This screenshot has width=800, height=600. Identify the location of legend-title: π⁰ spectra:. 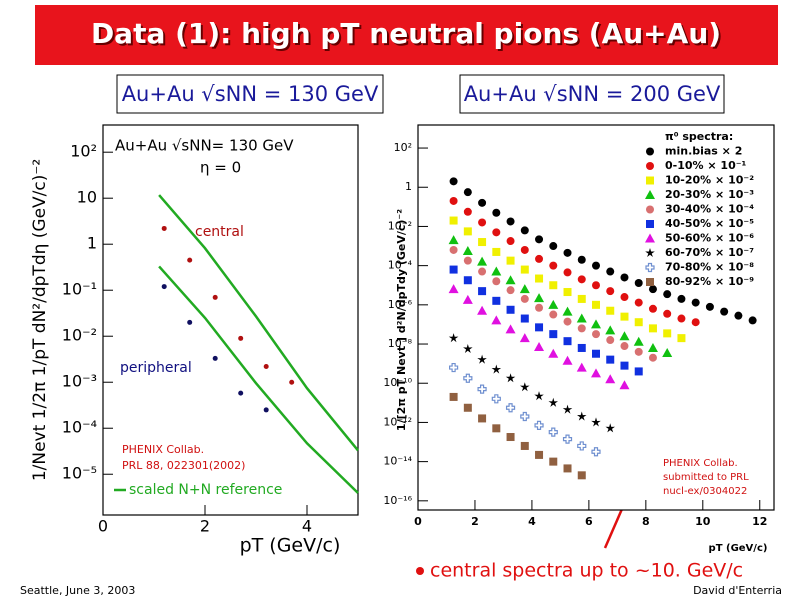
(699, 136).